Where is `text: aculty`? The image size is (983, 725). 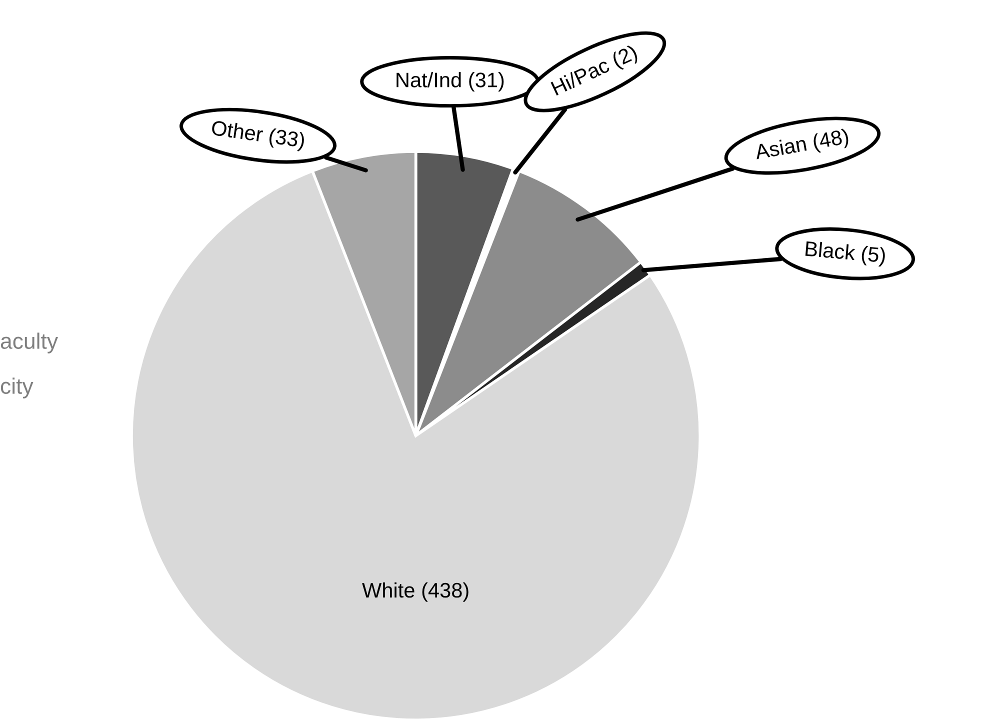
text: aculty is located at coordinates (29, 343).